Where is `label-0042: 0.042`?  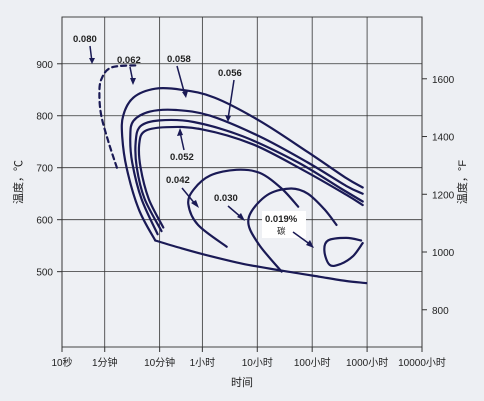
label-0042: 0.042 is located at coordinates (178, 180).